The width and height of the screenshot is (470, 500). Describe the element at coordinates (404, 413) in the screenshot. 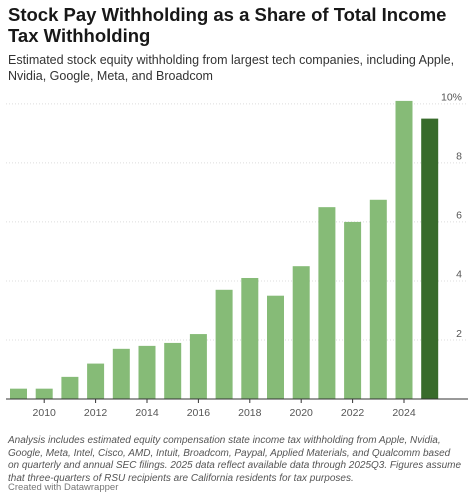

I see `x-tick-label: 2024` at that location.